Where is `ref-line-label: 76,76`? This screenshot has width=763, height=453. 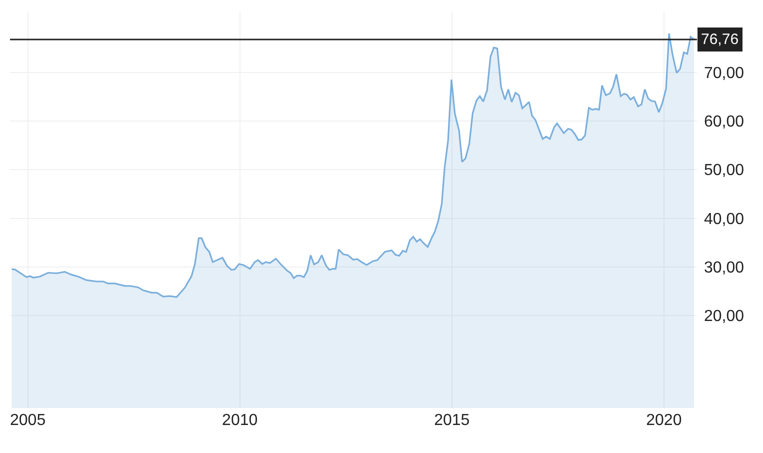 ref-line-label: 76,76 is located at coordinates (720, 39).